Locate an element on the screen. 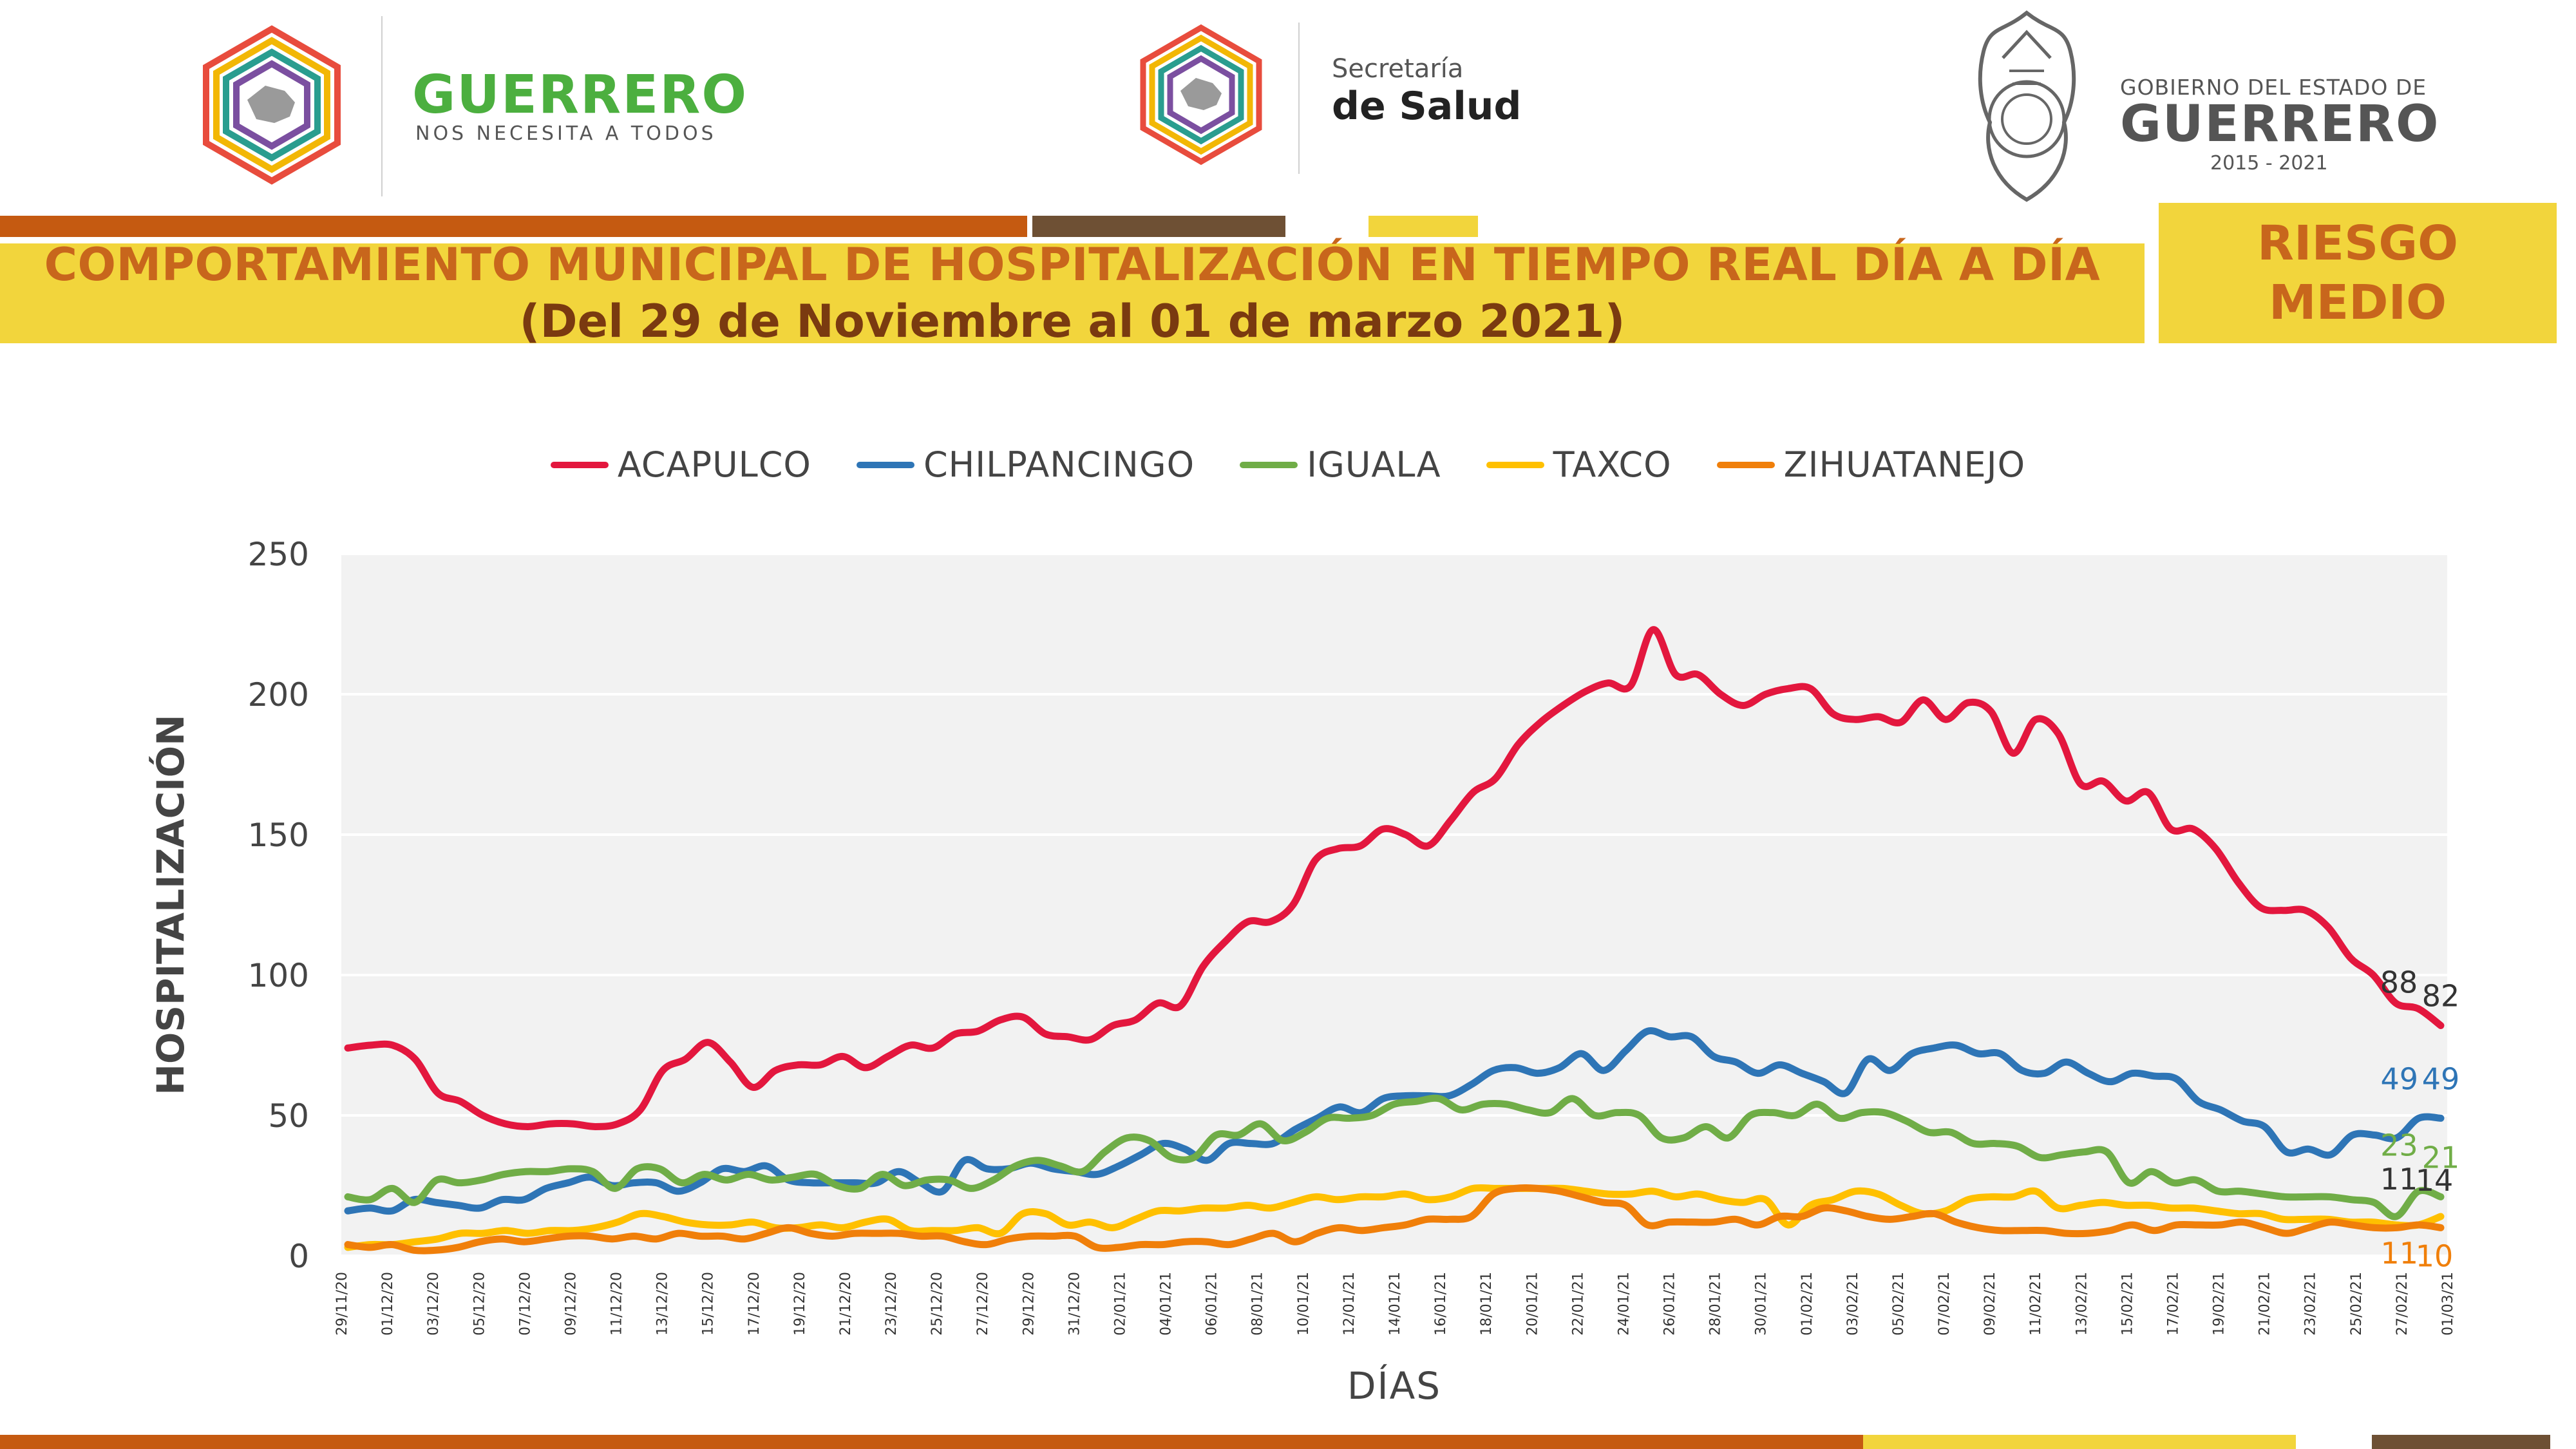 Image resolution: width=2576 pixels, height=1449 pixels. x-tick-label: 01/02/21 is located at coordinates (1807, 1304).